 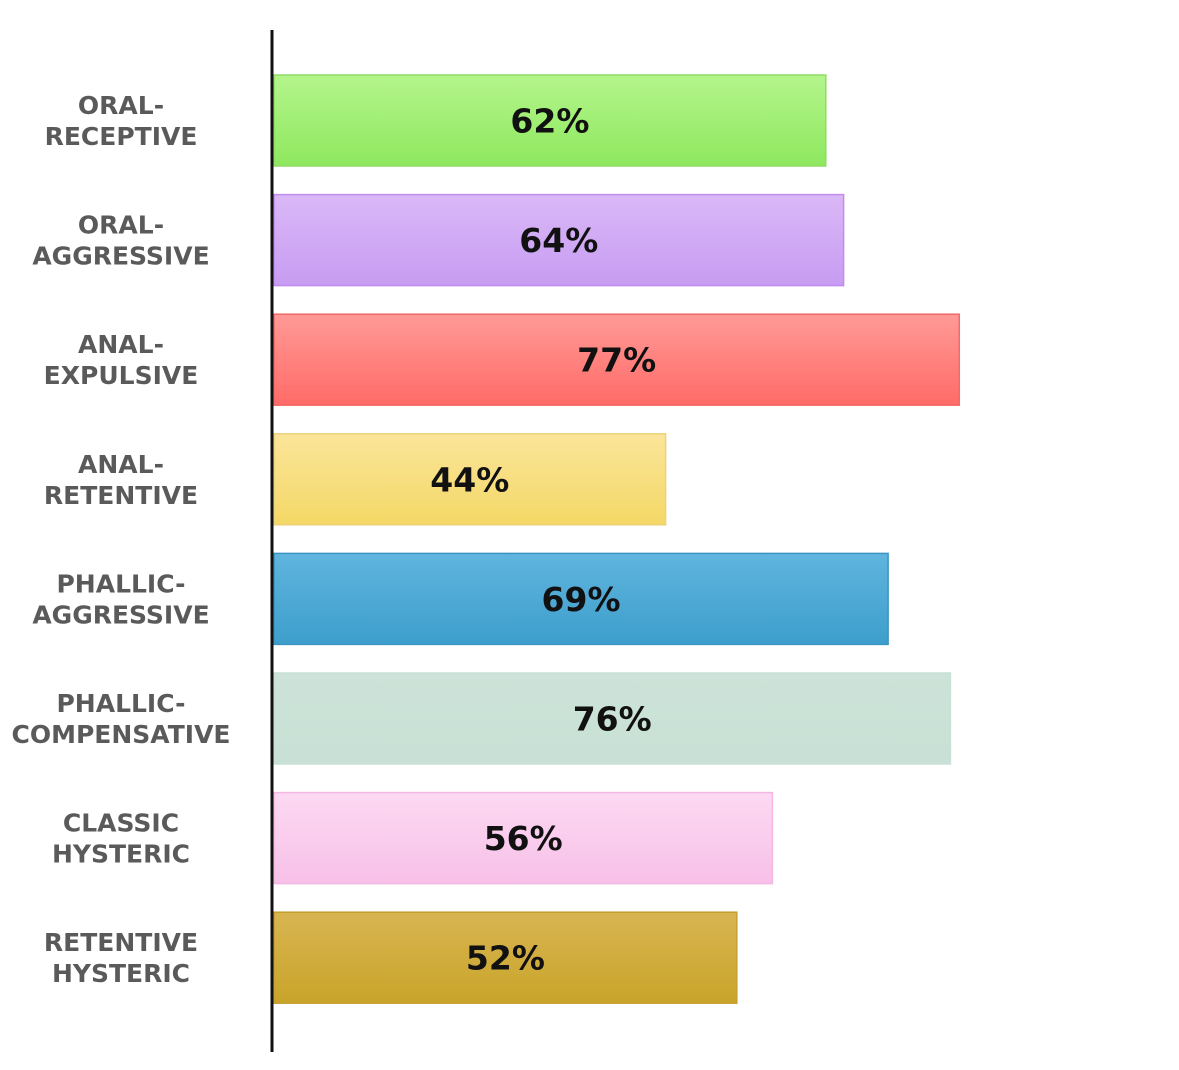 I want to click on bar-value-label-0: 62%, so click(x=549, y=121).